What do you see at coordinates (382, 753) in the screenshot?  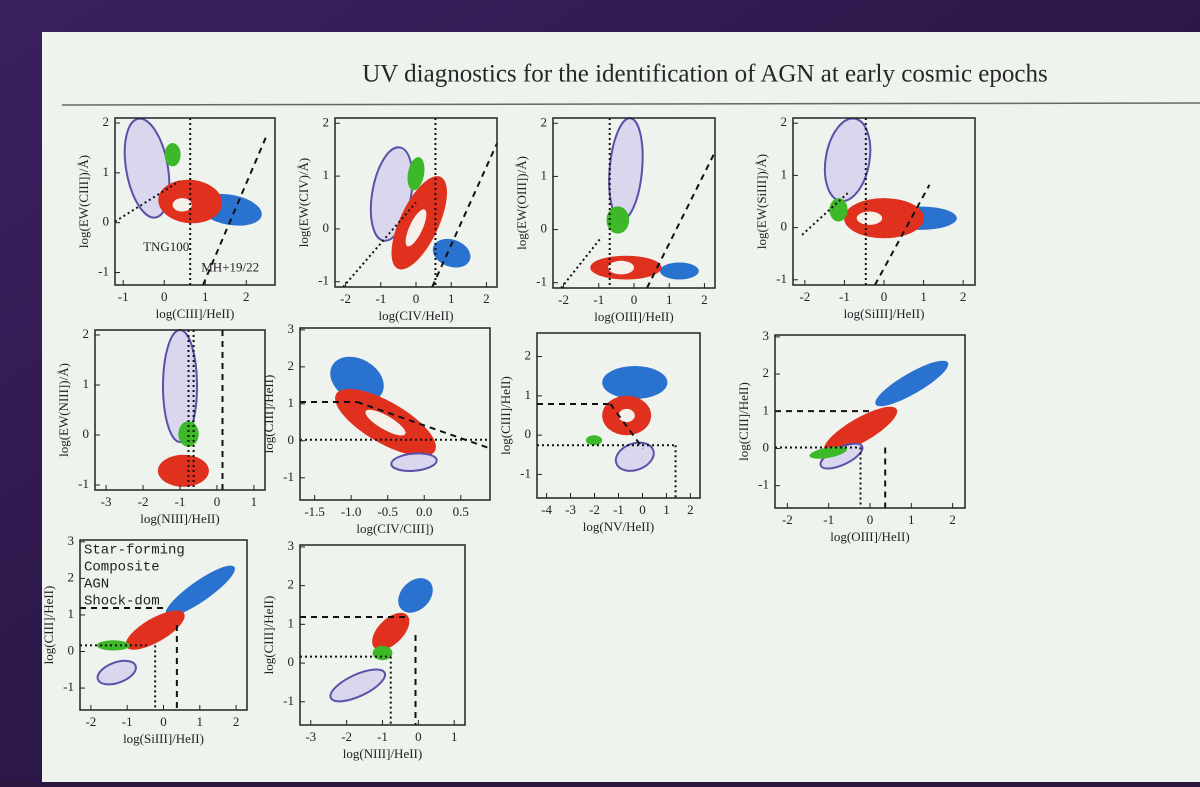 I see `x-axis-label: log(NIII]/HeII)` at bounding box center [382, 753].